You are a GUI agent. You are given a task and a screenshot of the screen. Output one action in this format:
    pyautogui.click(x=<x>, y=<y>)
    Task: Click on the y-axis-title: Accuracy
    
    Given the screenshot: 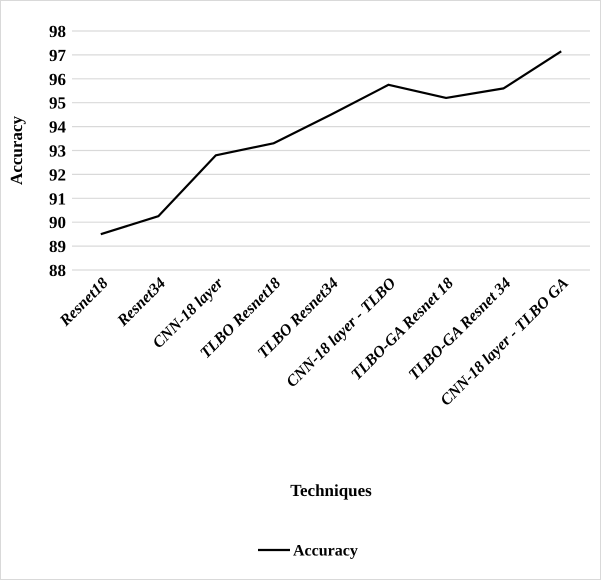 What is the action you would take?
    pyautogui.click(x=16, y=150)
    